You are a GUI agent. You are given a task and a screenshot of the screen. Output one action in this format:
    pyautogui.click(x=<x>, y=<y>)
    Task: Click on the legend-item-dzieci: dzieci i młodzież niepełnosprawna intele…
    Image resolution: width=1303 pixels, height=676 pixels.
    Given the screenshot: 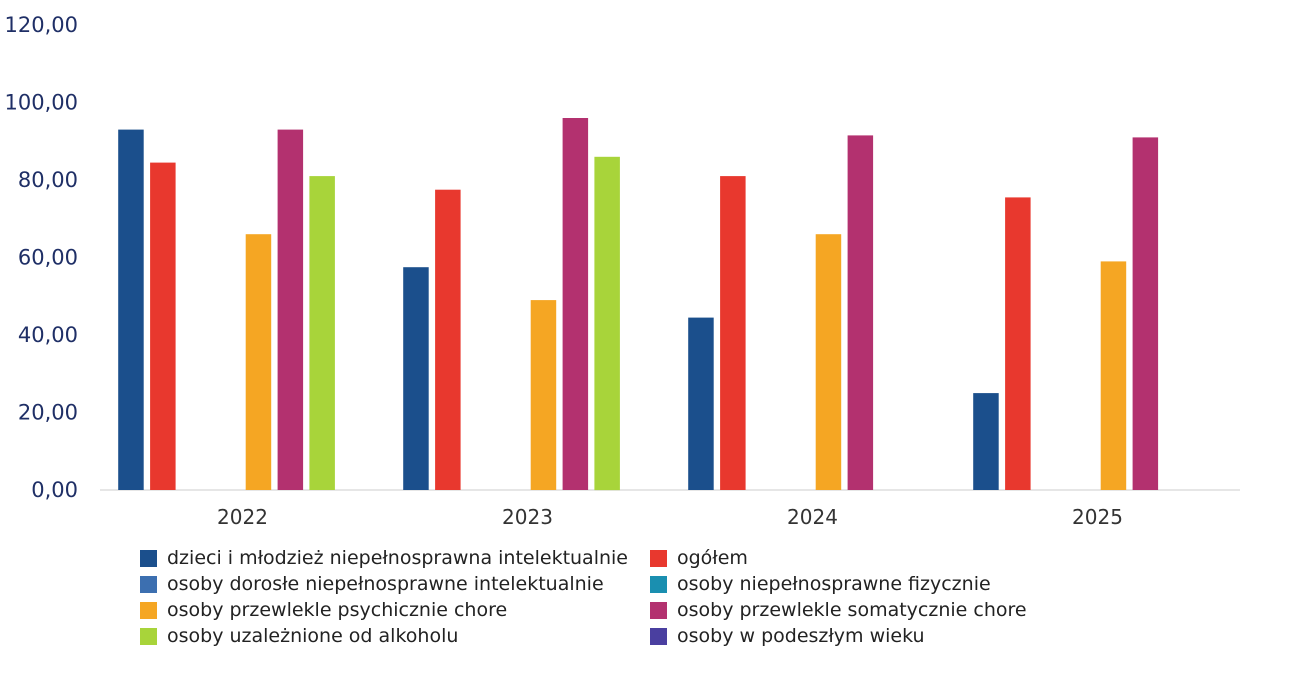 What is the action you would take?
    pyautogui.click(x=395, y=558)
    